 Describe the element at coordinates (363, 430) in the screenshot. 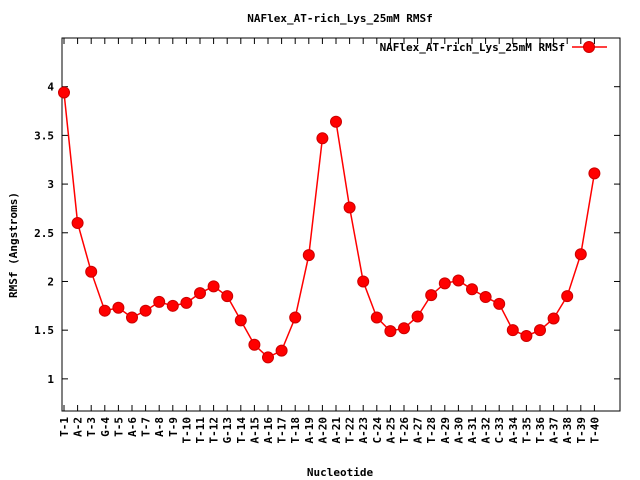

I see `x-tick-label: A-23` at that location.